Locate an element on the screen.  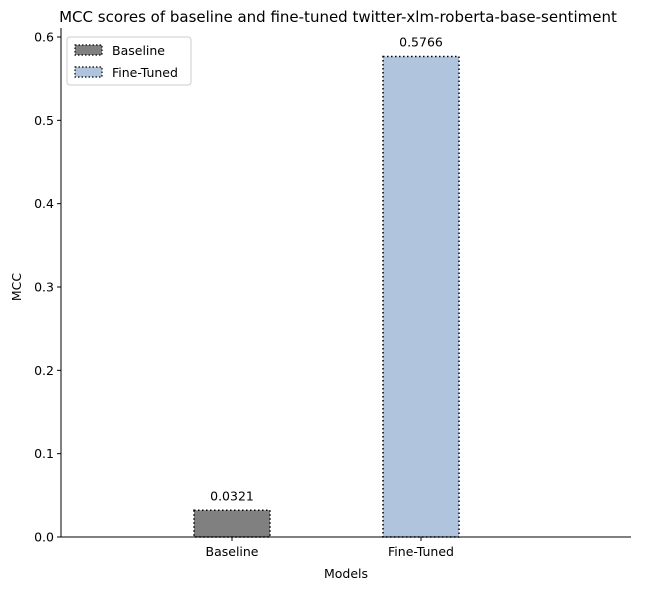
y-tick-label: 0.1 is located at coordinates (44, 453).